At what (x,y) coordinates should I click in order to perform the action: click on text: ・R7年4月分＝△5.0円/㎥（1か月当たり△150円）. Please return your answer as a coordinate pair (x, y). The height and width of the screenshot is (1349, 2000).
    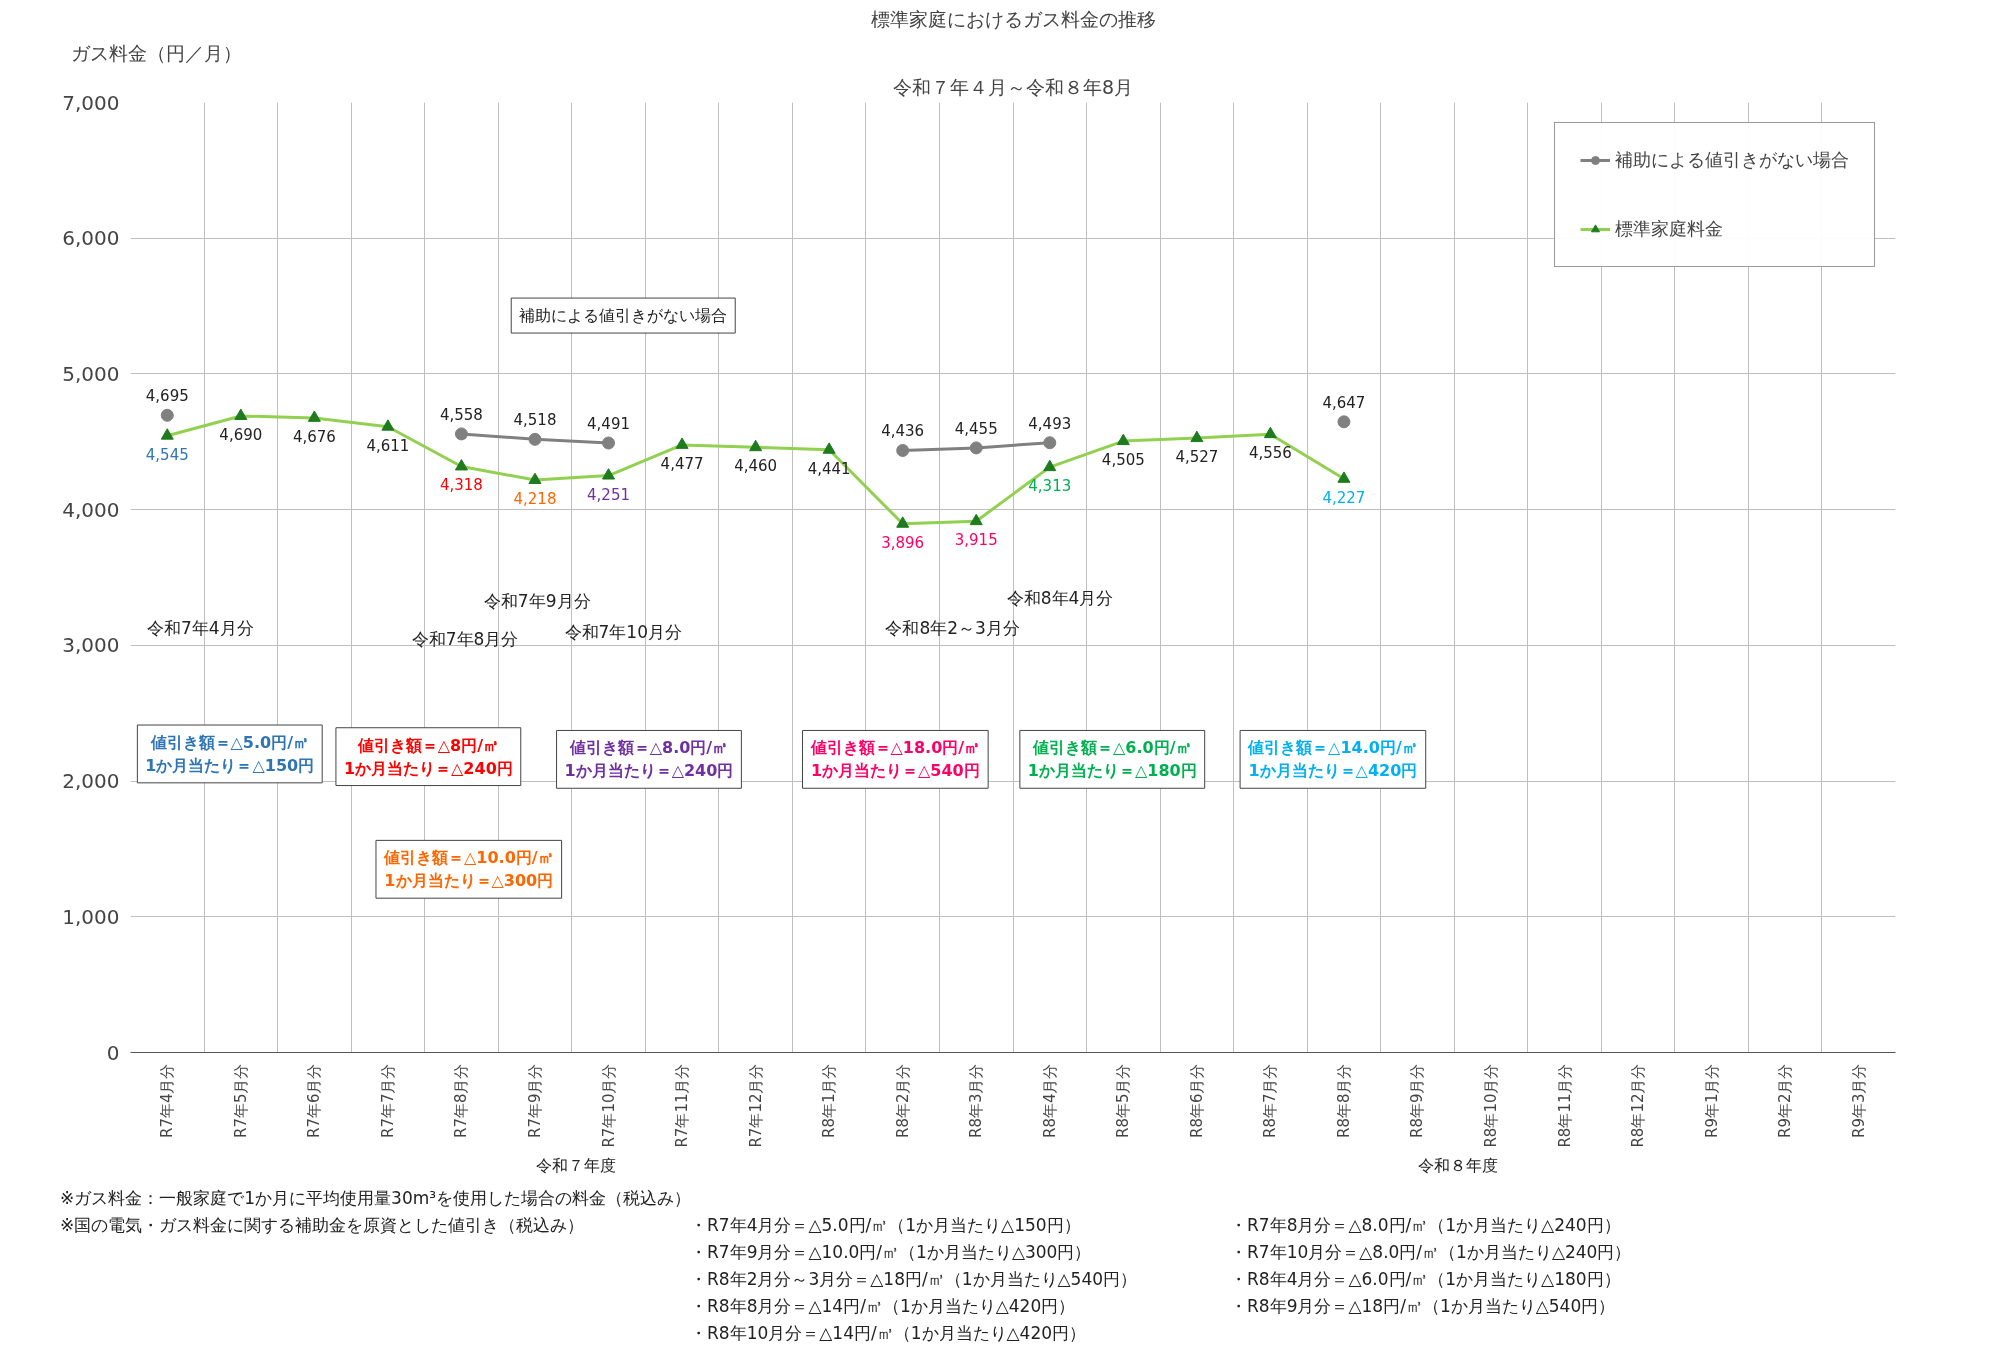
    Looking at the image, I should click on (886, 1225).